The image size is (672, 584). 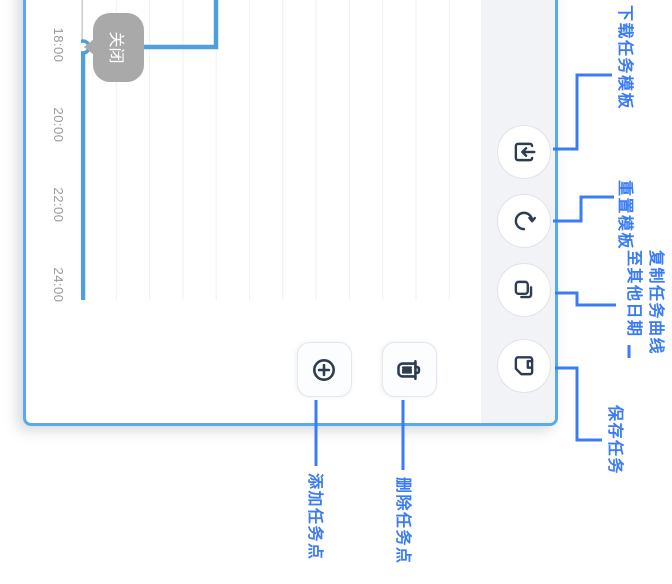 What do you see at coordinates (624, 58) in the screenshot?
I see `annotation-download-template: 下载任务模板` at bounding box center [624, 58].